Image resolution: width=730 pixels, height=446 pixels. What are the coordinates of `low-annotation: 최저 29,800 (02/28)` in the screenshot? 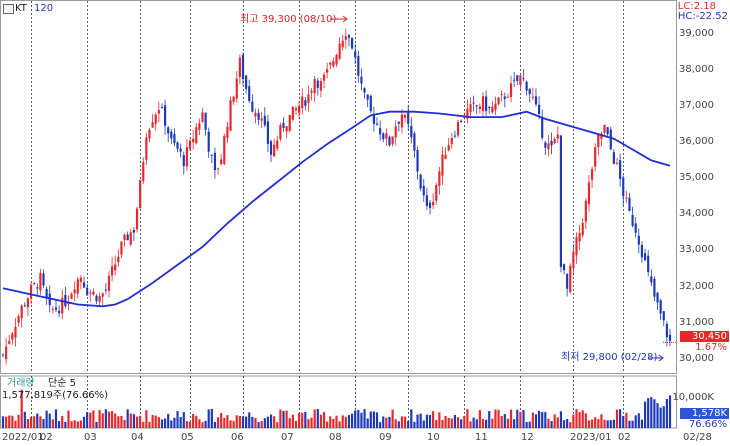 It's located at (609, 357).